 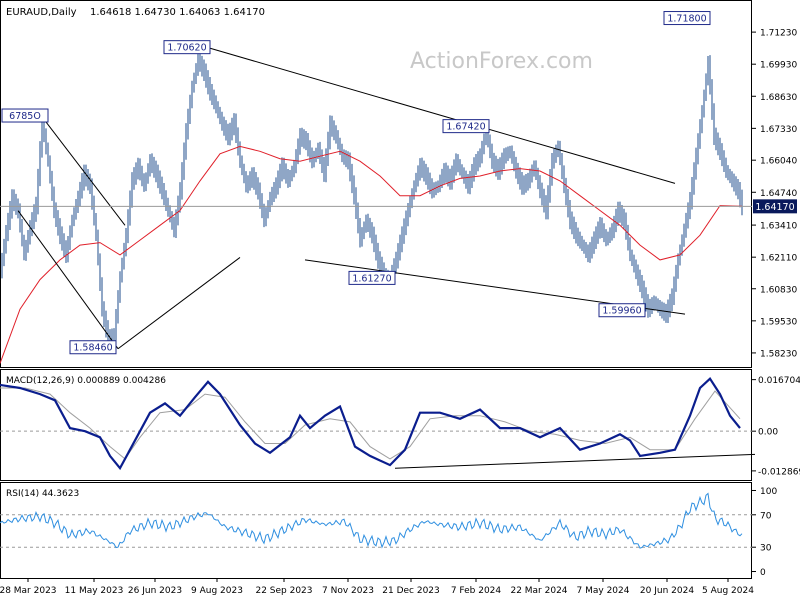 I want to click on rsi-levels, so click(x=376, y=531).